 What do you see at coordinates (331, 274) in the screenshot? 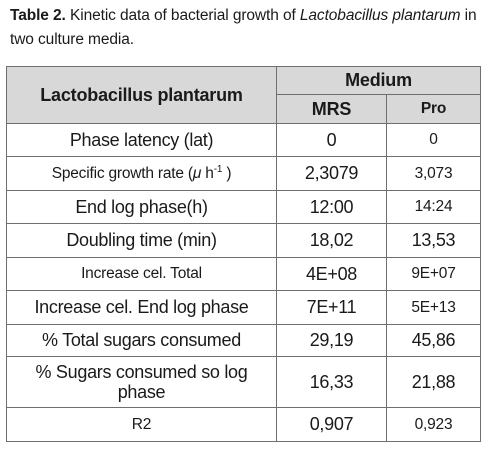
I see `value-mrs: 4E+08` at bounding box center [331, 274].